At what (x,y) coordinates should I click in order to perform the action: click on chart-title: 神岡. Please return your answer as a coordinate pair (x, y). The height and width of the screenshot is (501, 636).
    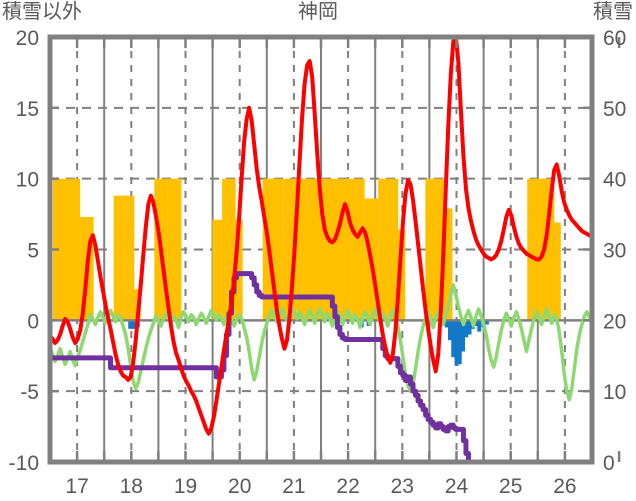
    Looking at the image, I should click on (318, 12).